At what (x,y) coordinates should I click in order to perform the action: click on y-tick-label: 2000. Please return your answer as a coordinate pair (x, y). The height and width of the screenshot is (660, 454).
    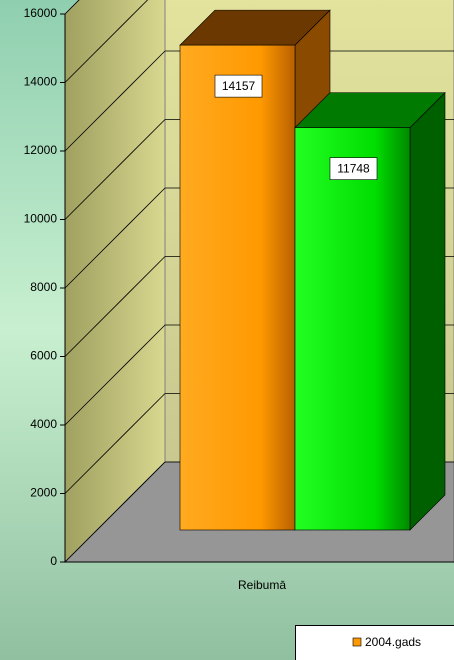
    Looking at the image, I should click on (43, 493).